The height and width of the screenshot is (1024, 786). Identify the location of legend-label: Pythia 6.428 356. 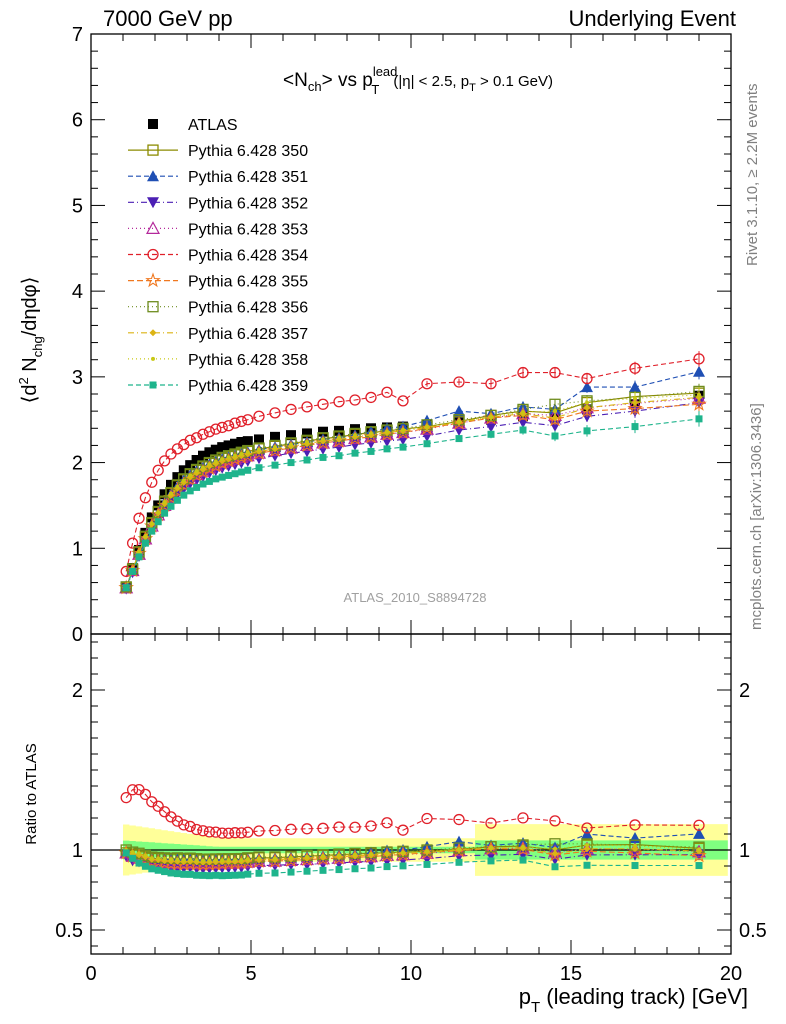
(248, 308).